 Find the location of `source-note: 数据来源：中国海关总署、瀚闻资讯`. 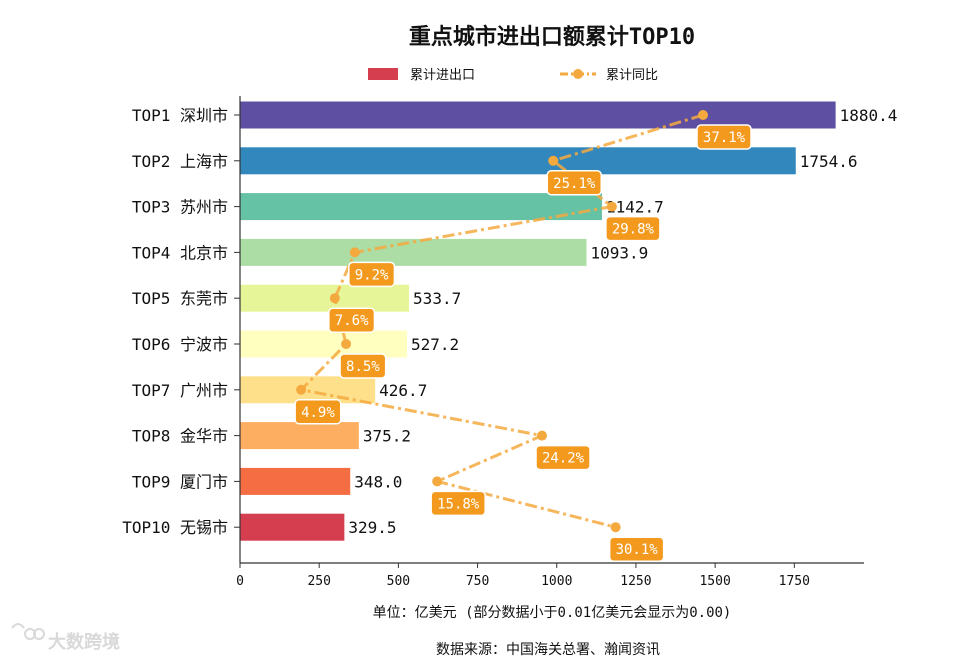

source-note: 数据来源：中国海关总署、瀚闻资讯 is located at coordinates (548, 650).